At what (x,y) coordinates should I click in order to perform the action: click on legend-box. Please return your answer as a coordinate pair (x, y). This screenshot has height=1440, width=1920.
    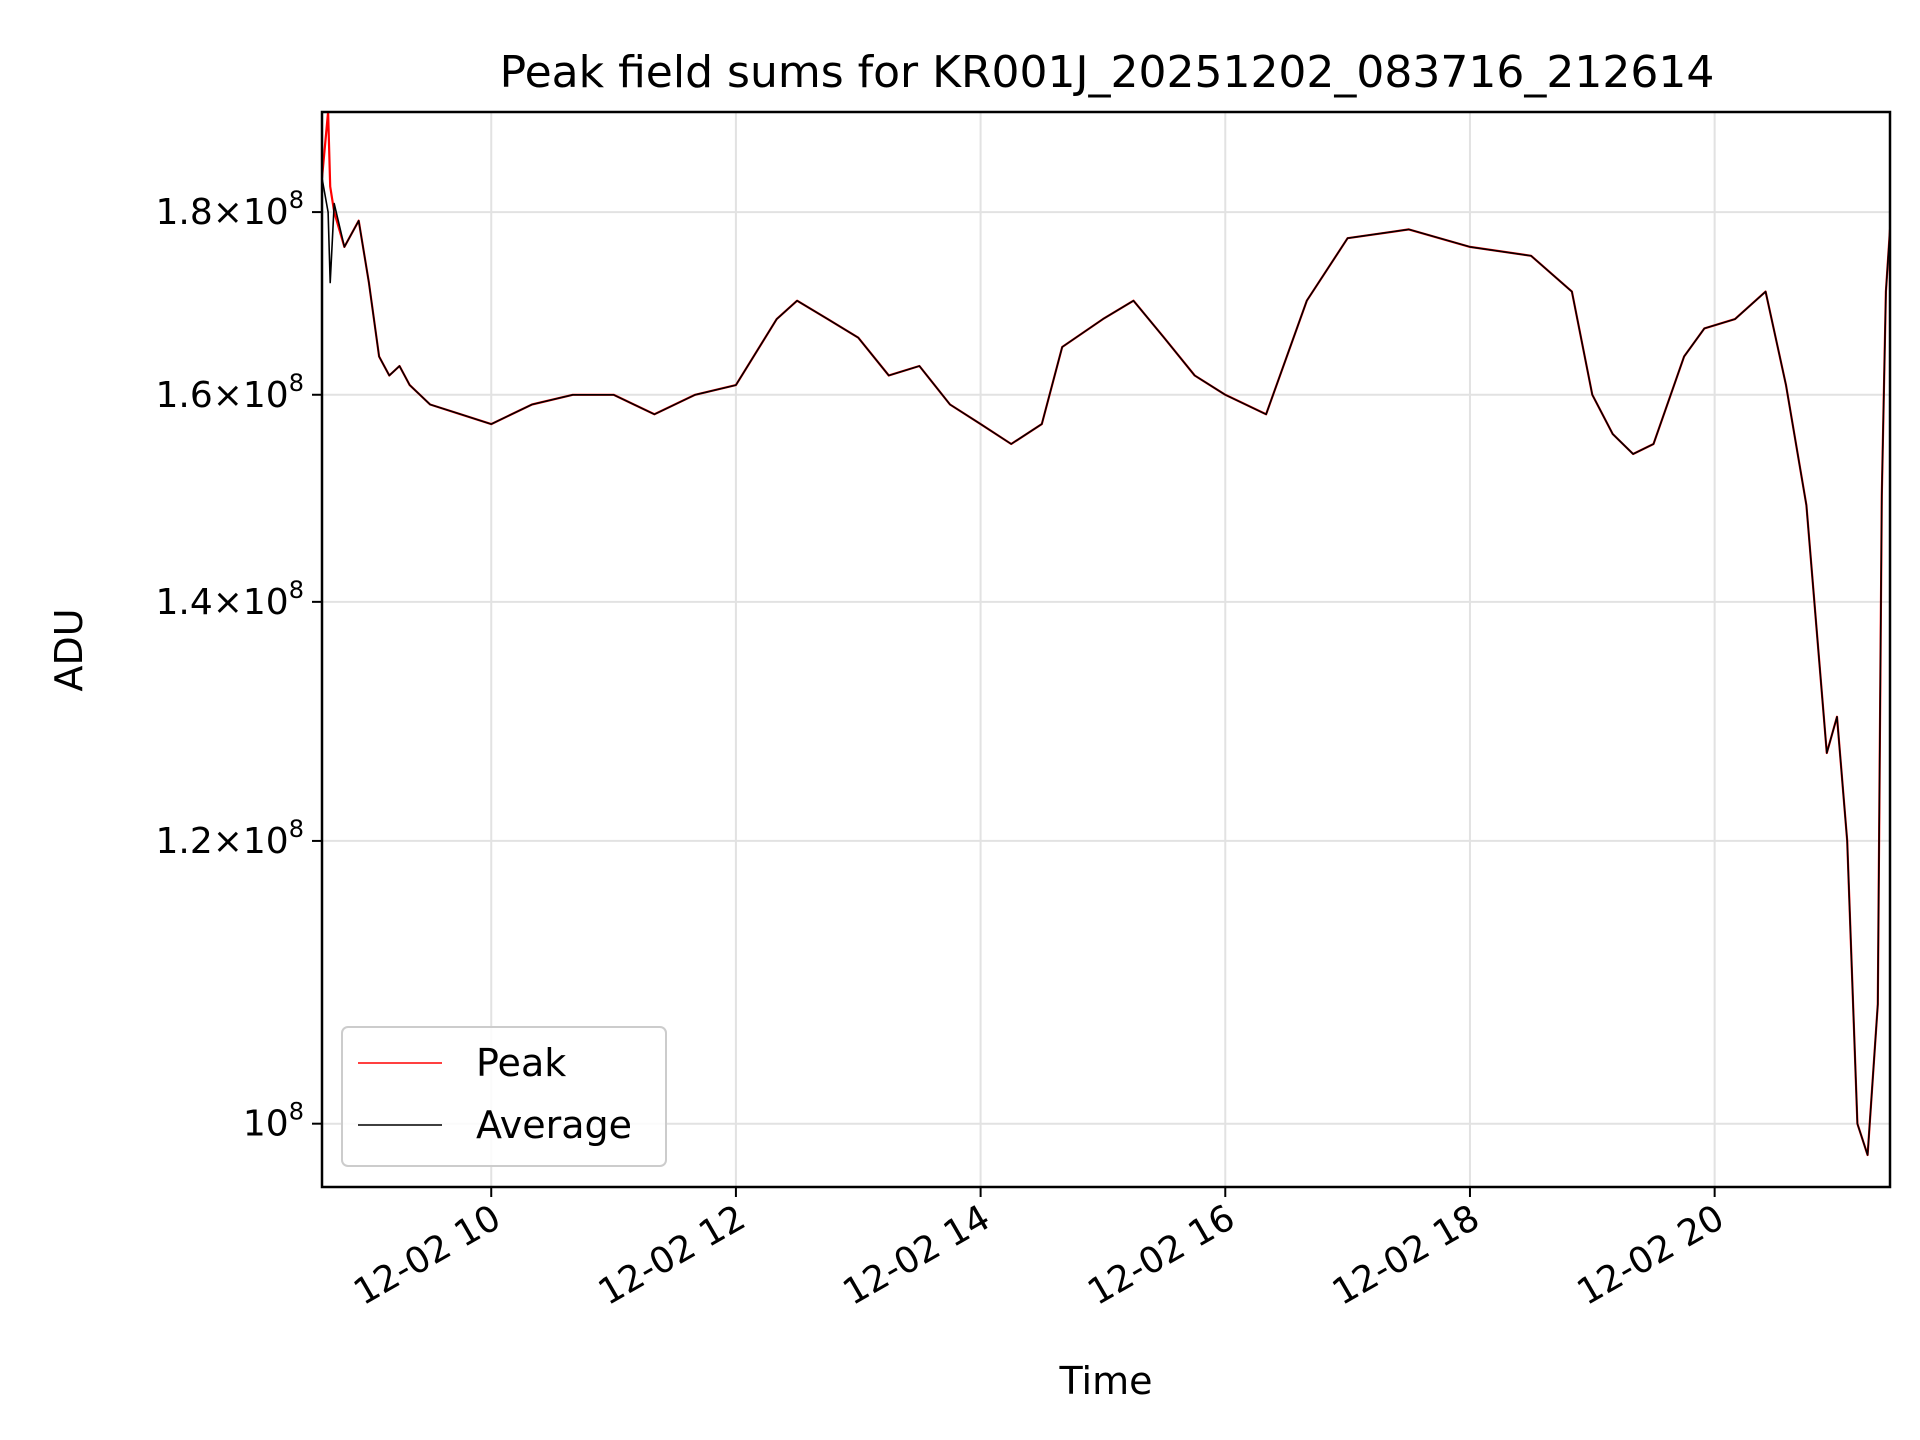
    Looking at the image, I should click on (504, 1096).